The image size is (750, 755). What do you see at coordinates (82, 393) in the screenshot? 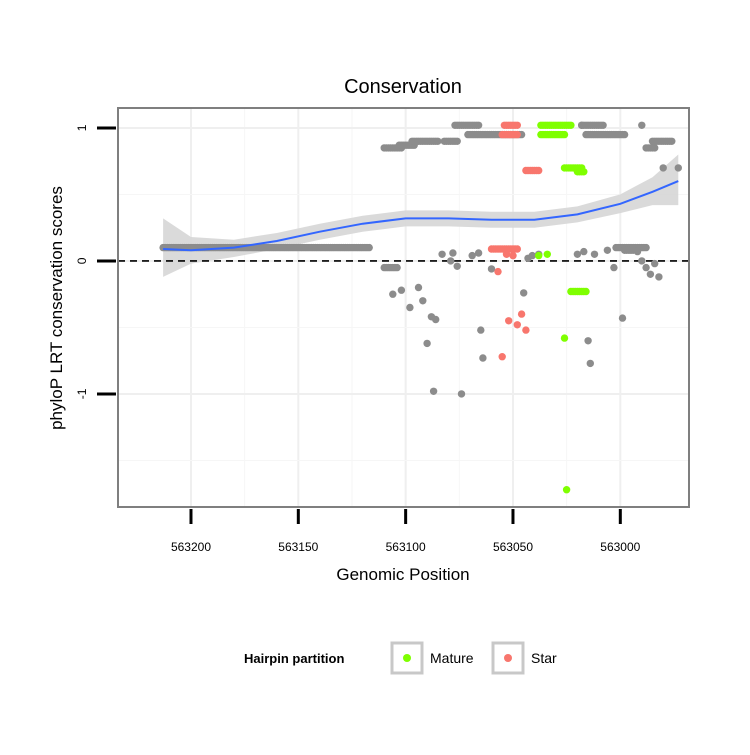
I see `y-tick-label: -1` at bounding box center [82, 393].